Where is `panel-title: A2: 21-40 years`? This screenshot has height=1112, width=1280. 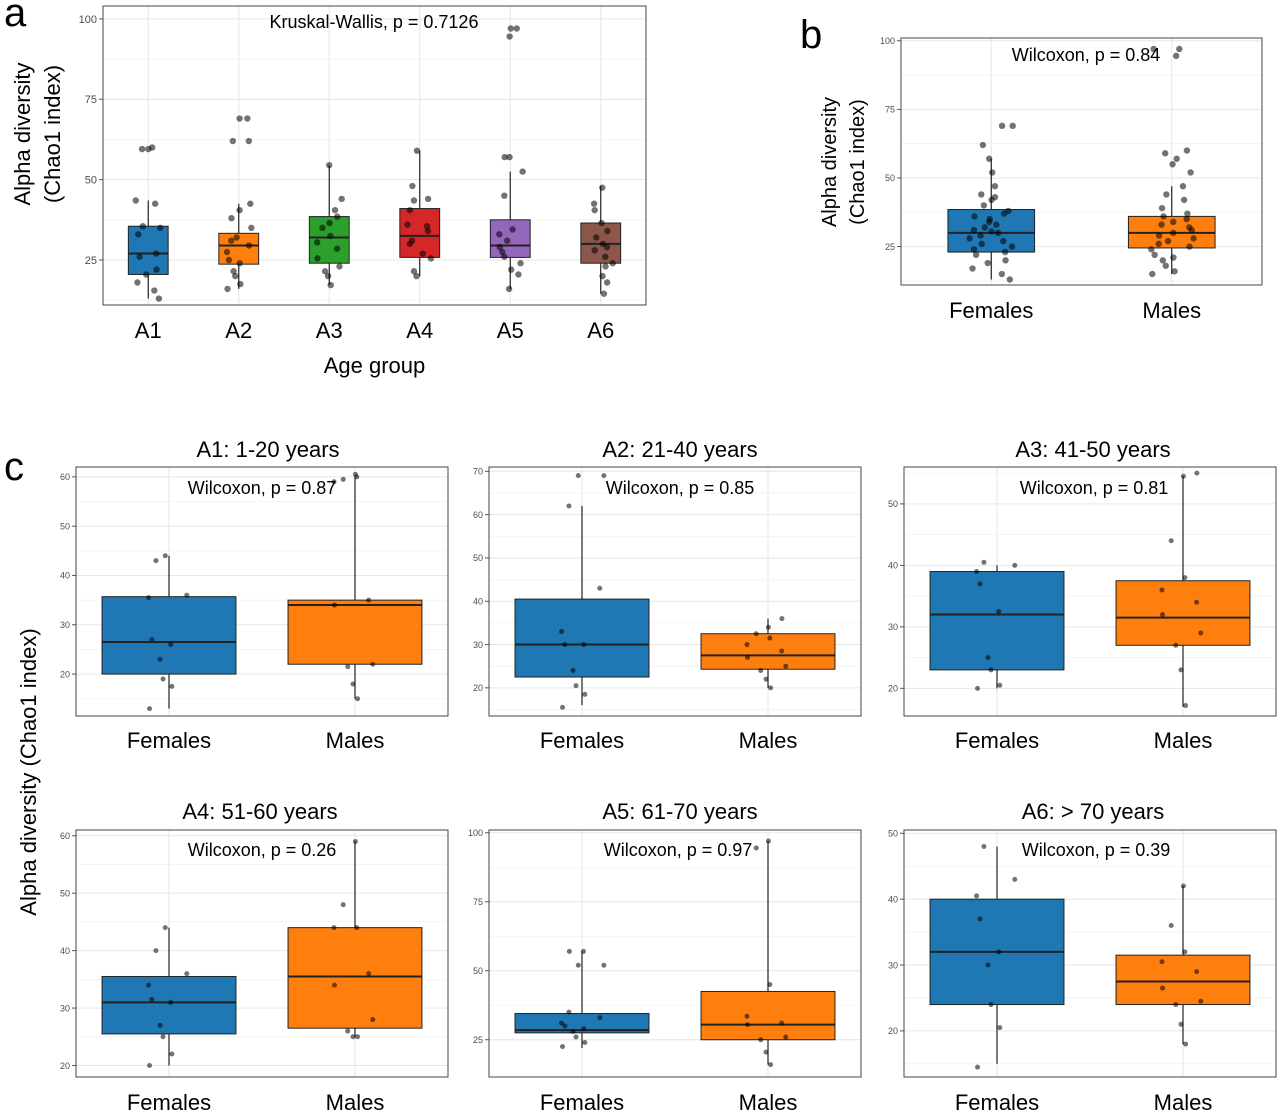 panel-title: A2: 21-40 years is located at coordinates (679, 449).